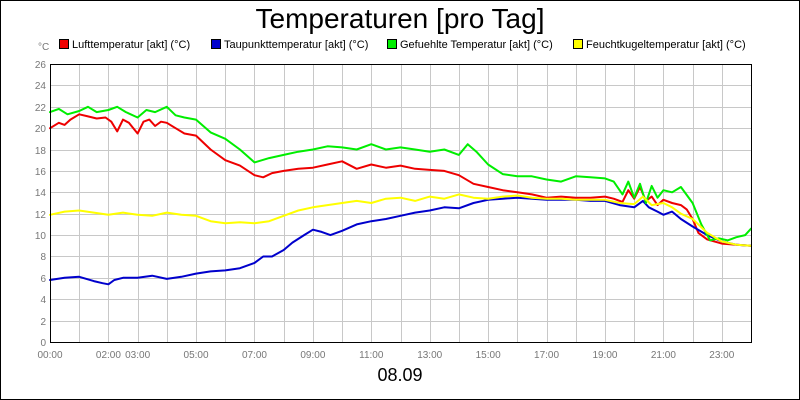  What do you see at coordinates (663, 355) in the screenshot?
I see `x-tick-label: 21:00` at bounding box center [663, 355].